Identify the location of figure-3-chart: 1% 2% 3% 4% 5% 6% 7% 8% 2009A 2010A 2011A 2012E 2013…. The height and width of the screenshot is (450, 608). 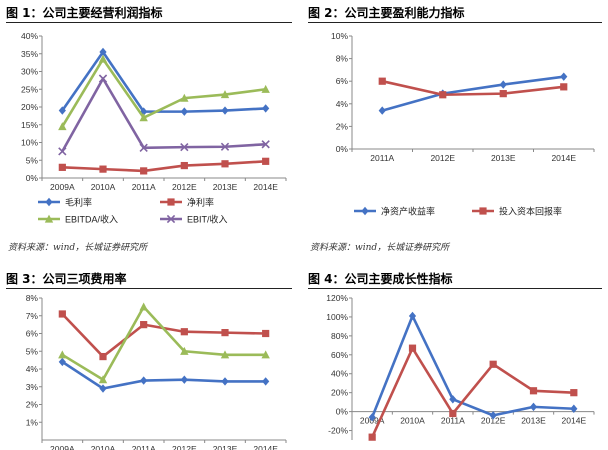
(156, 371).